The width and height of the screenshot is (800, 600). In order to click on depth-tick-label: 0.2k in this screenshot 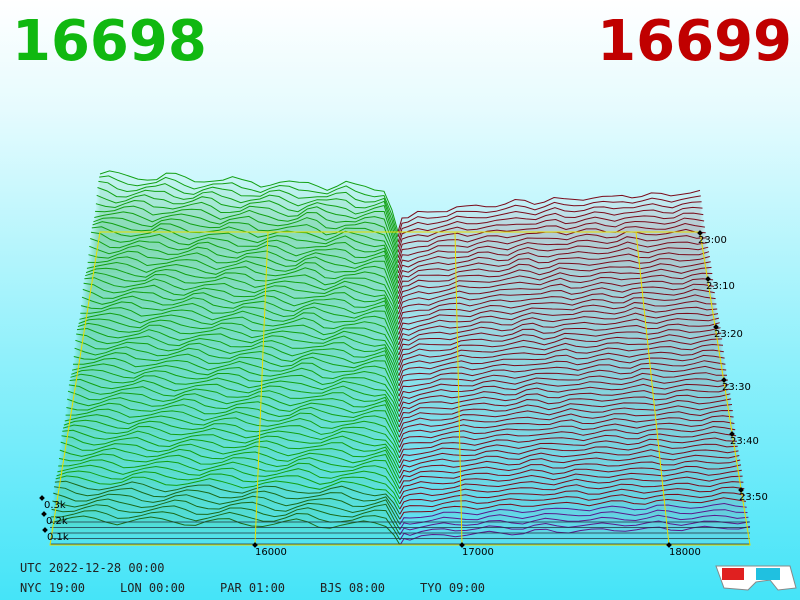, I will do `click(57, 521)`.